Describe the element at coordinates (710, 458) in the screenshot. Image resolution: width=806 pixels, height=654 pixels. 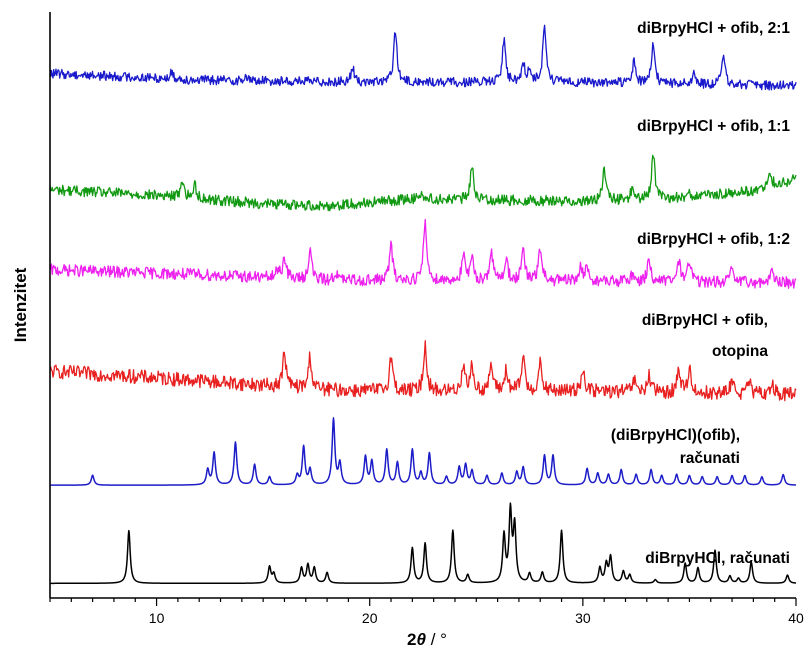
I see `series-label-1-line-1: računati` at that location.